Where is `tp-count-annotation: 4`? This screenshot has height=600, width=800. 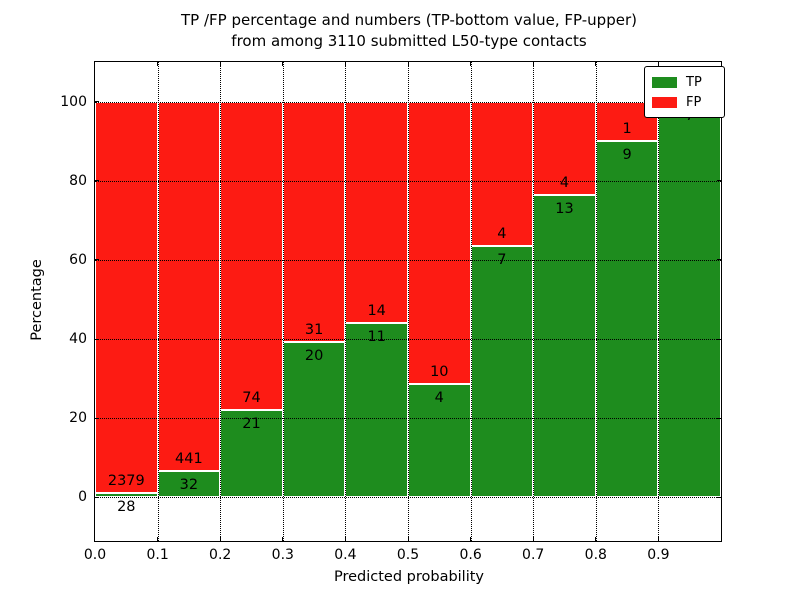
tp-count-annotation: 4 is located at coordinates (439, 398).